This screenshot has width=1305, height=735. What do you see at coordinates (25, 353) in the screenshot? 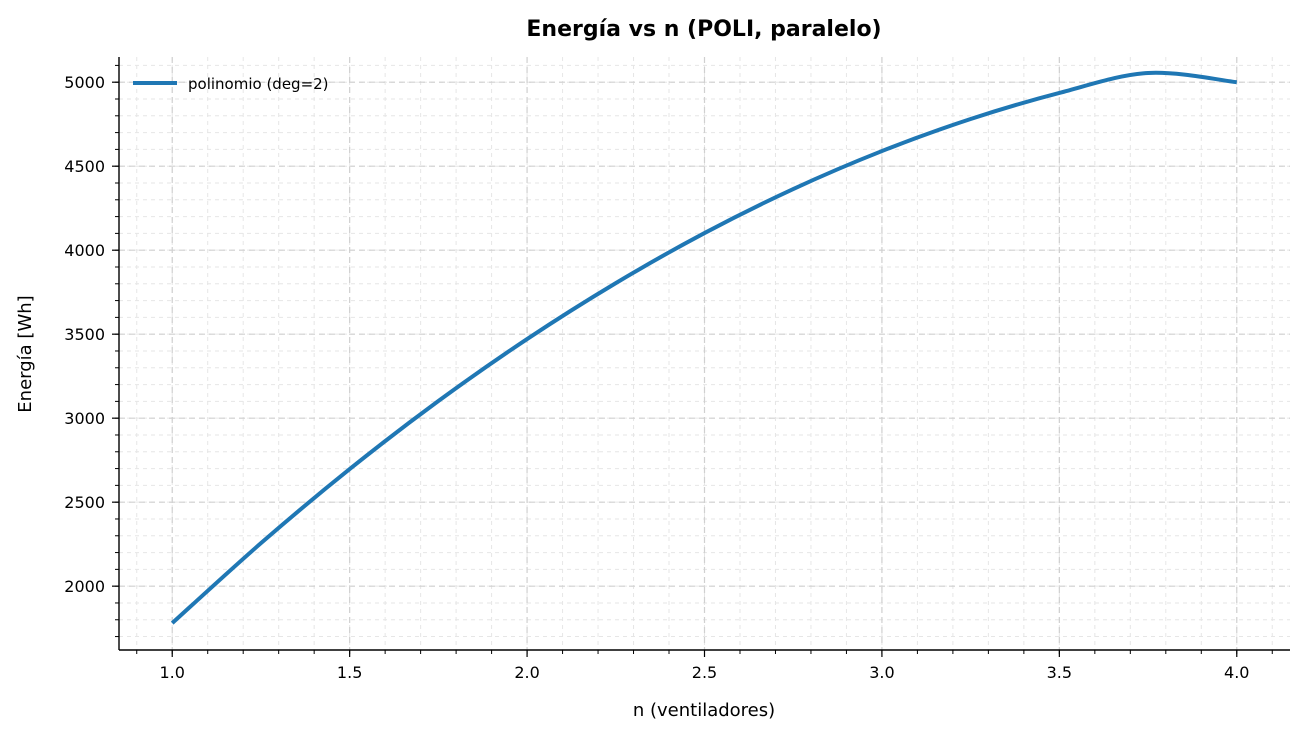
I see `y-axis-label: Energía [Wh]` at bounding box center [25, 353].